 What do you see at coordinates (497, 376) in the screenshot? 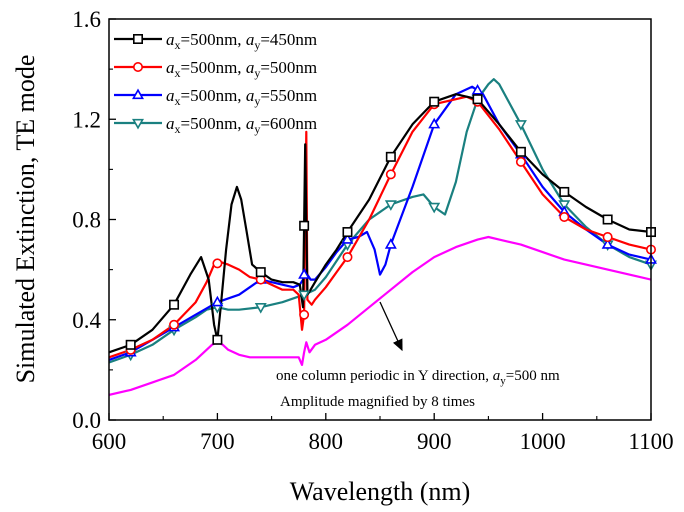
I see `annotation-line-1-var: a` at bounding box center [497, 376].